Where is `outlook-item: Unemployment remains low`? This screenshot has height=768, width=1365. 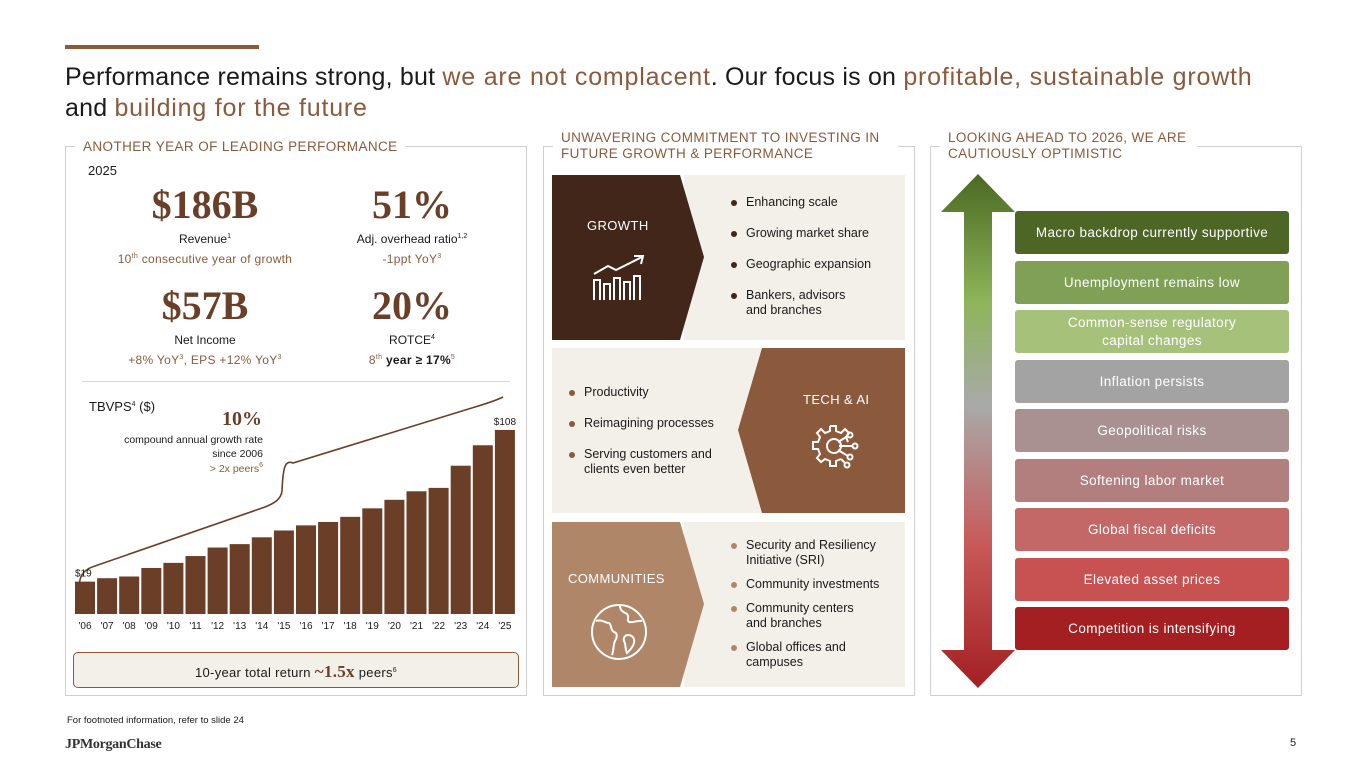 outlook-item: Unemployment remains low is located at coordinates (1152, 282).